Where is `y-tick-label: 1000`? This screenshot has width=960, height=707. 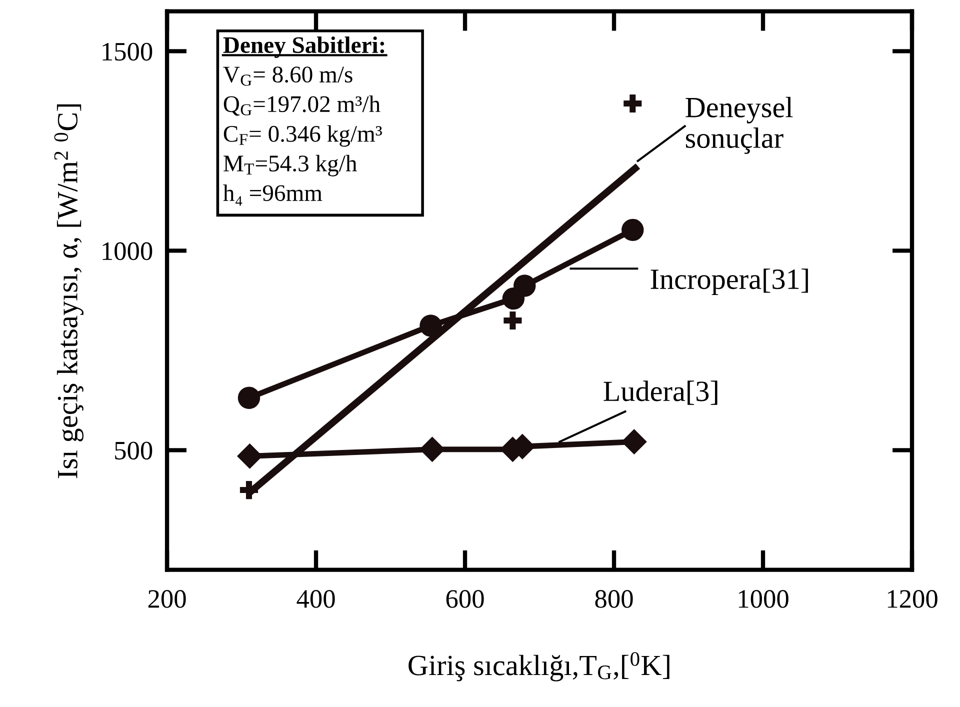 y-tick-label: 1000 is located at coordinates (127, 251).